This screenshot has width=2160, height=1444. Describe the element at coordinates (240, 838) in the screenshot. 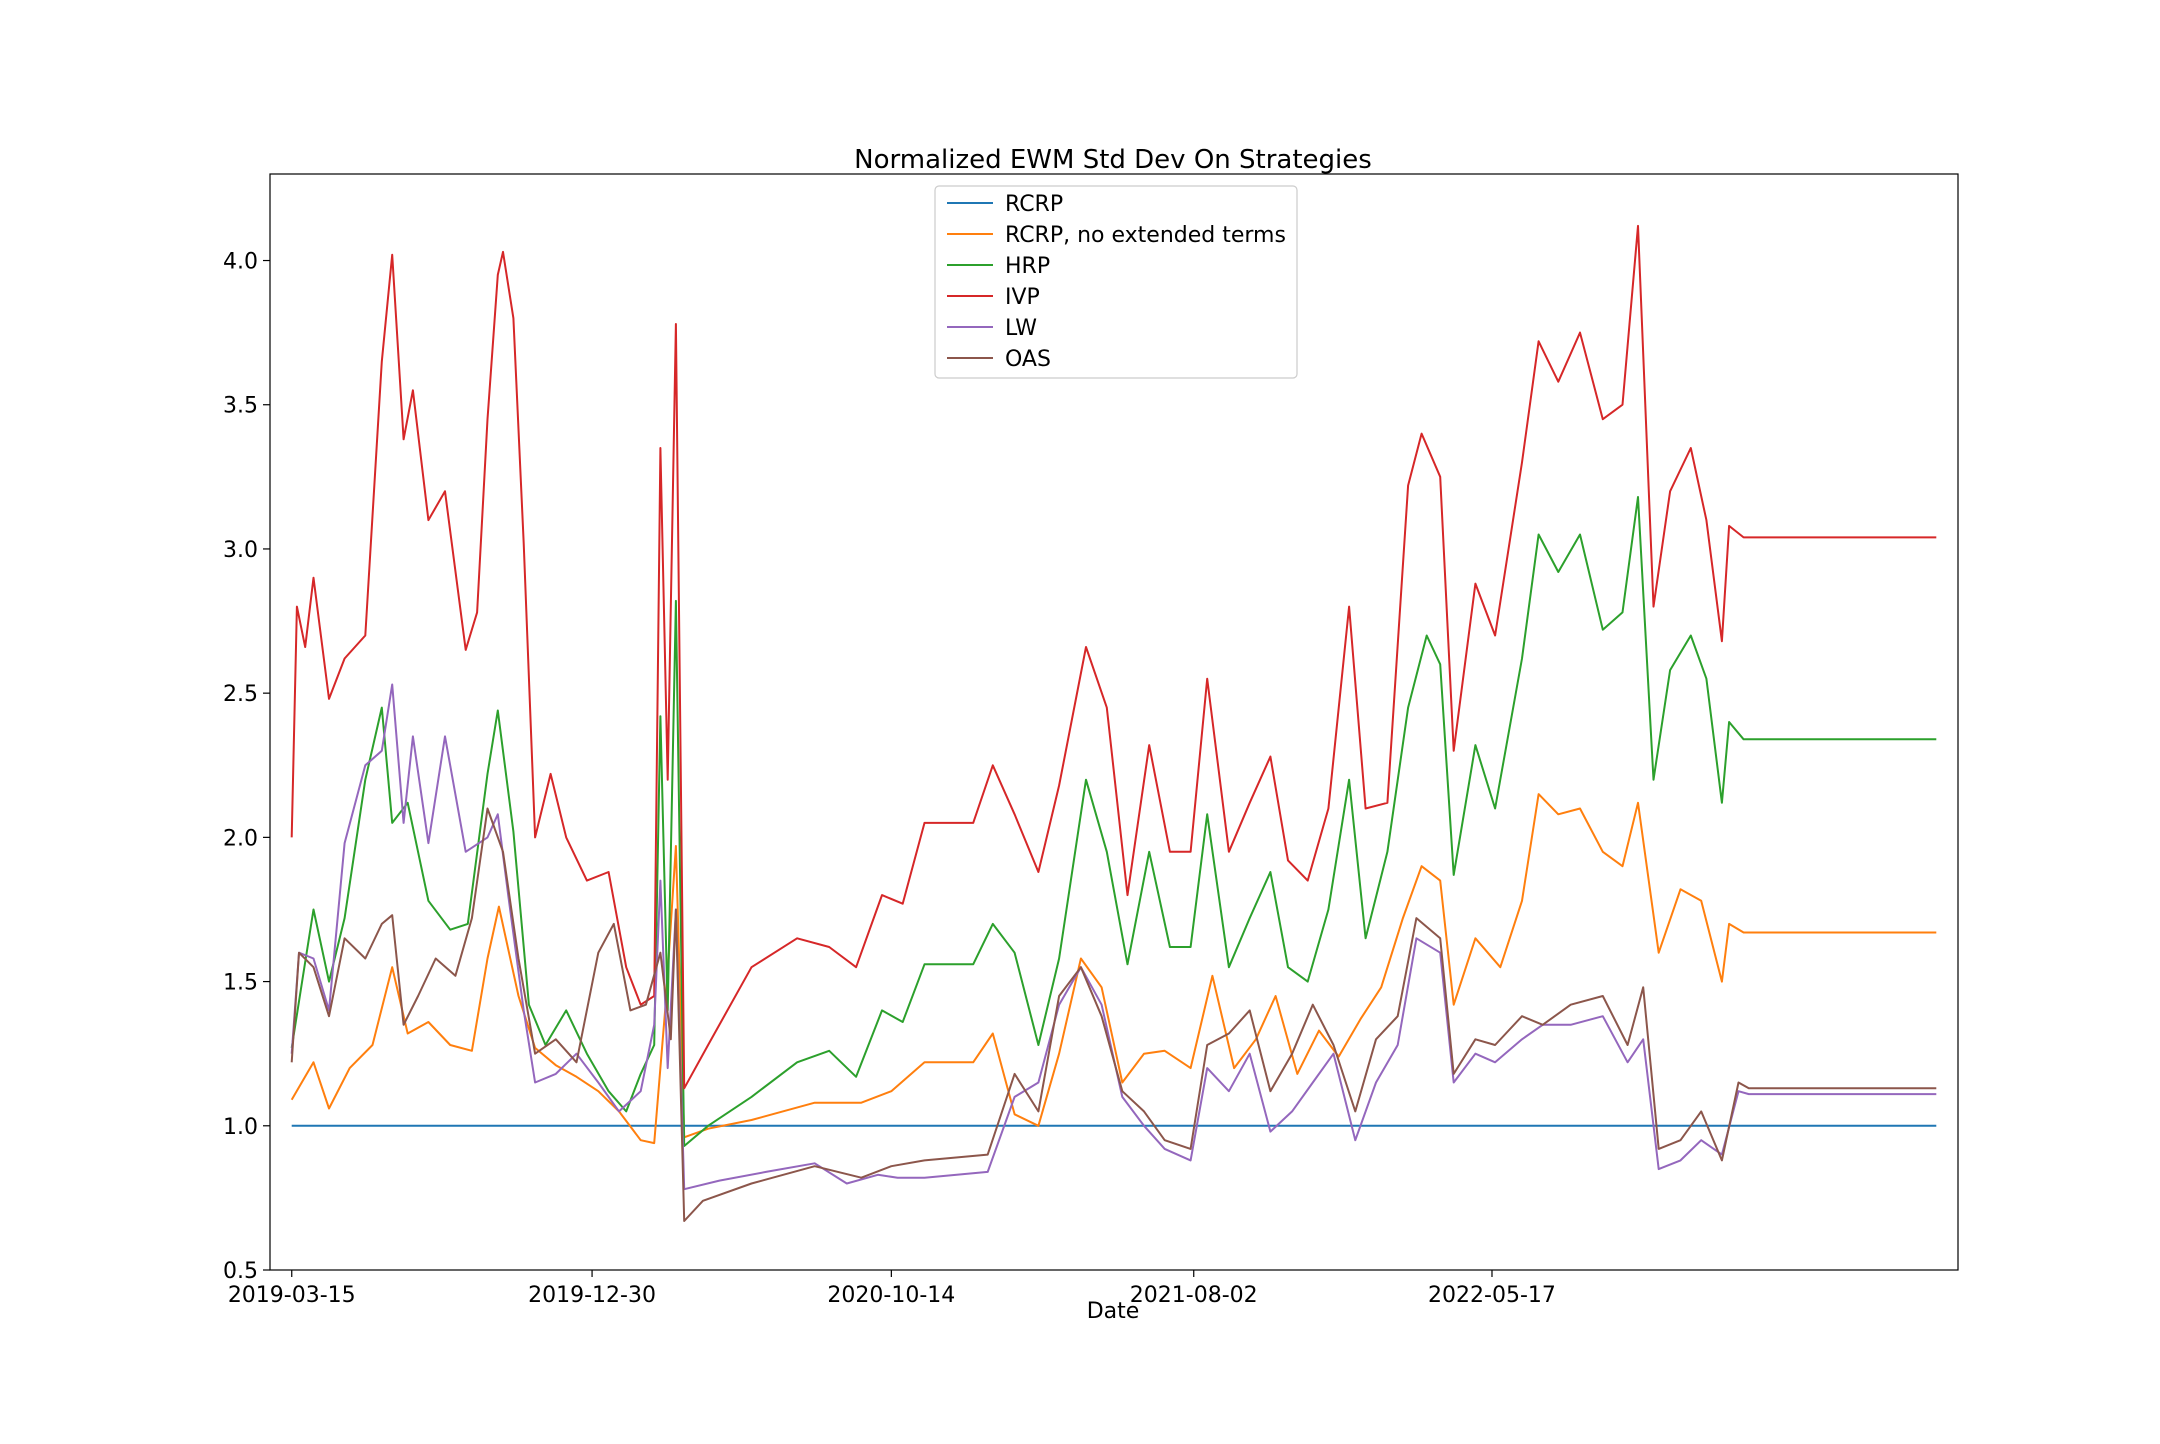

I see `y-tick-label: 2.0` at that location.